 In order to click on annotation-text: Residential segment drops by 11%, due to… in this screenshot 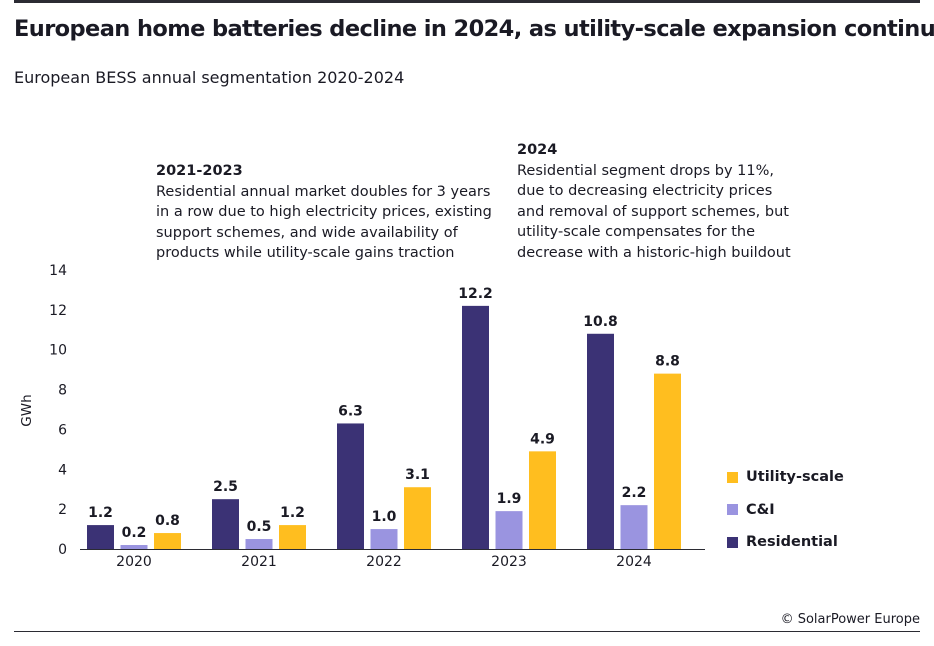, I will do `click(654, 211)`.